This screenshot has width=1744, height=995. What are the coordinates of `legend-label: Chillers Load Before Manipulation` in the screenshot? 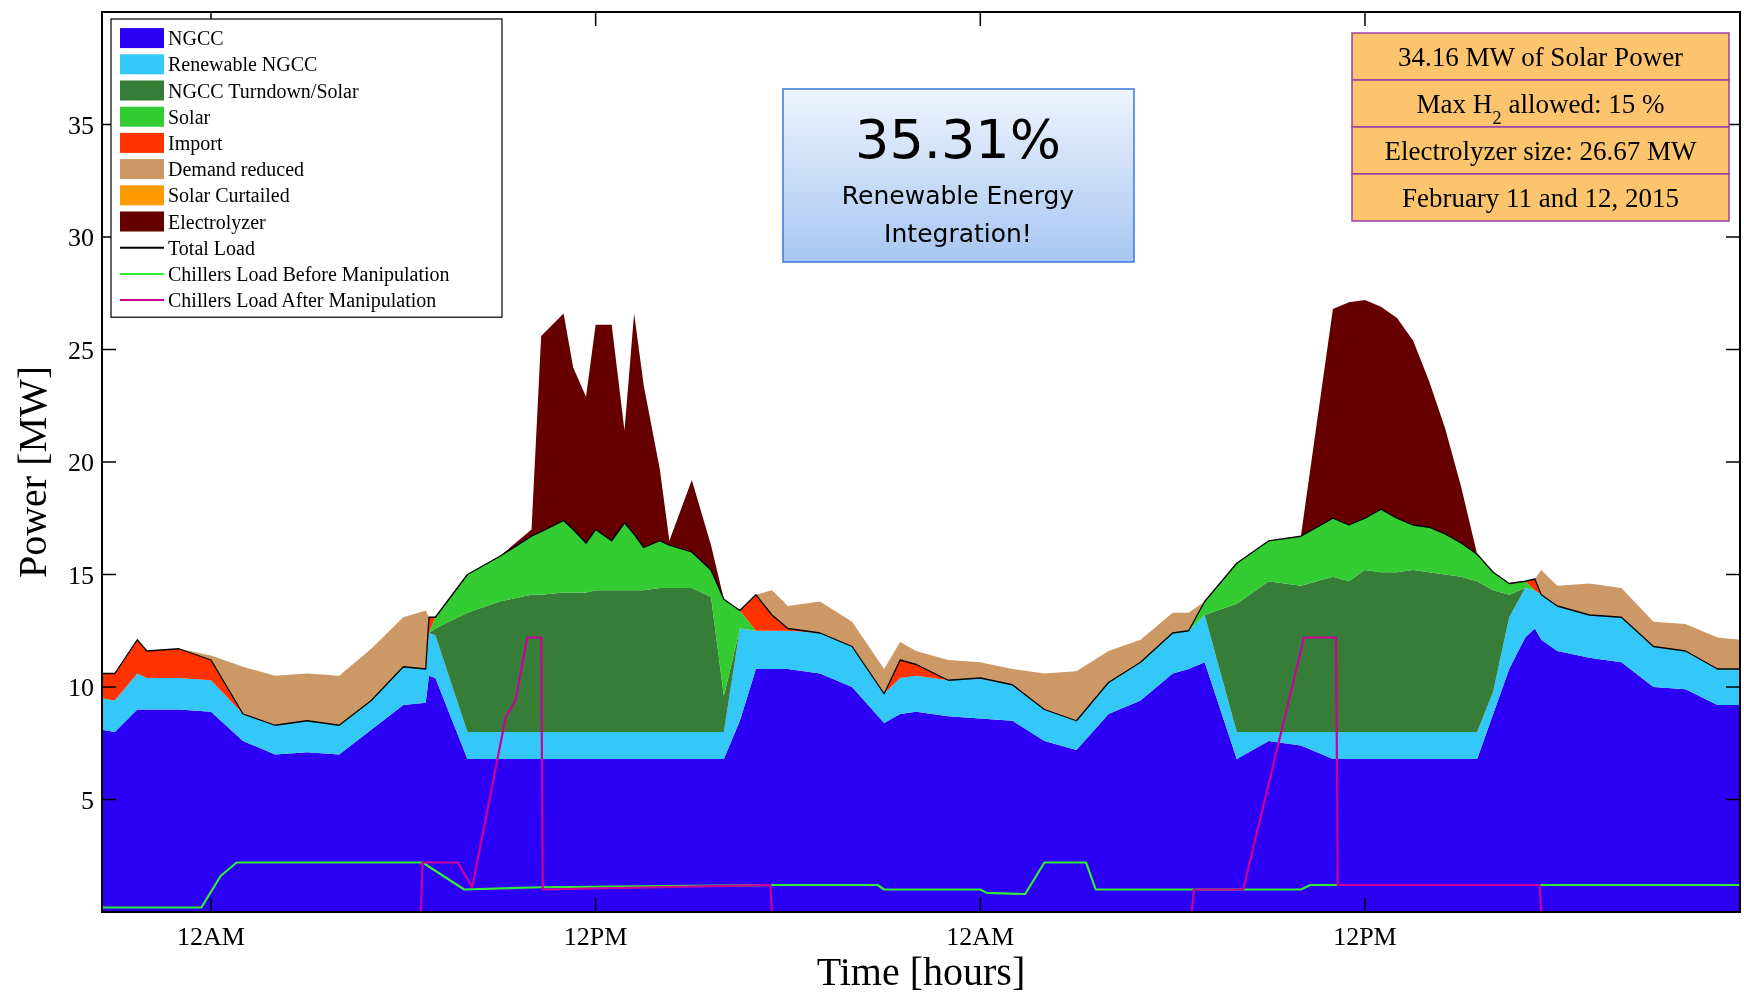 It's located at (309, 274).